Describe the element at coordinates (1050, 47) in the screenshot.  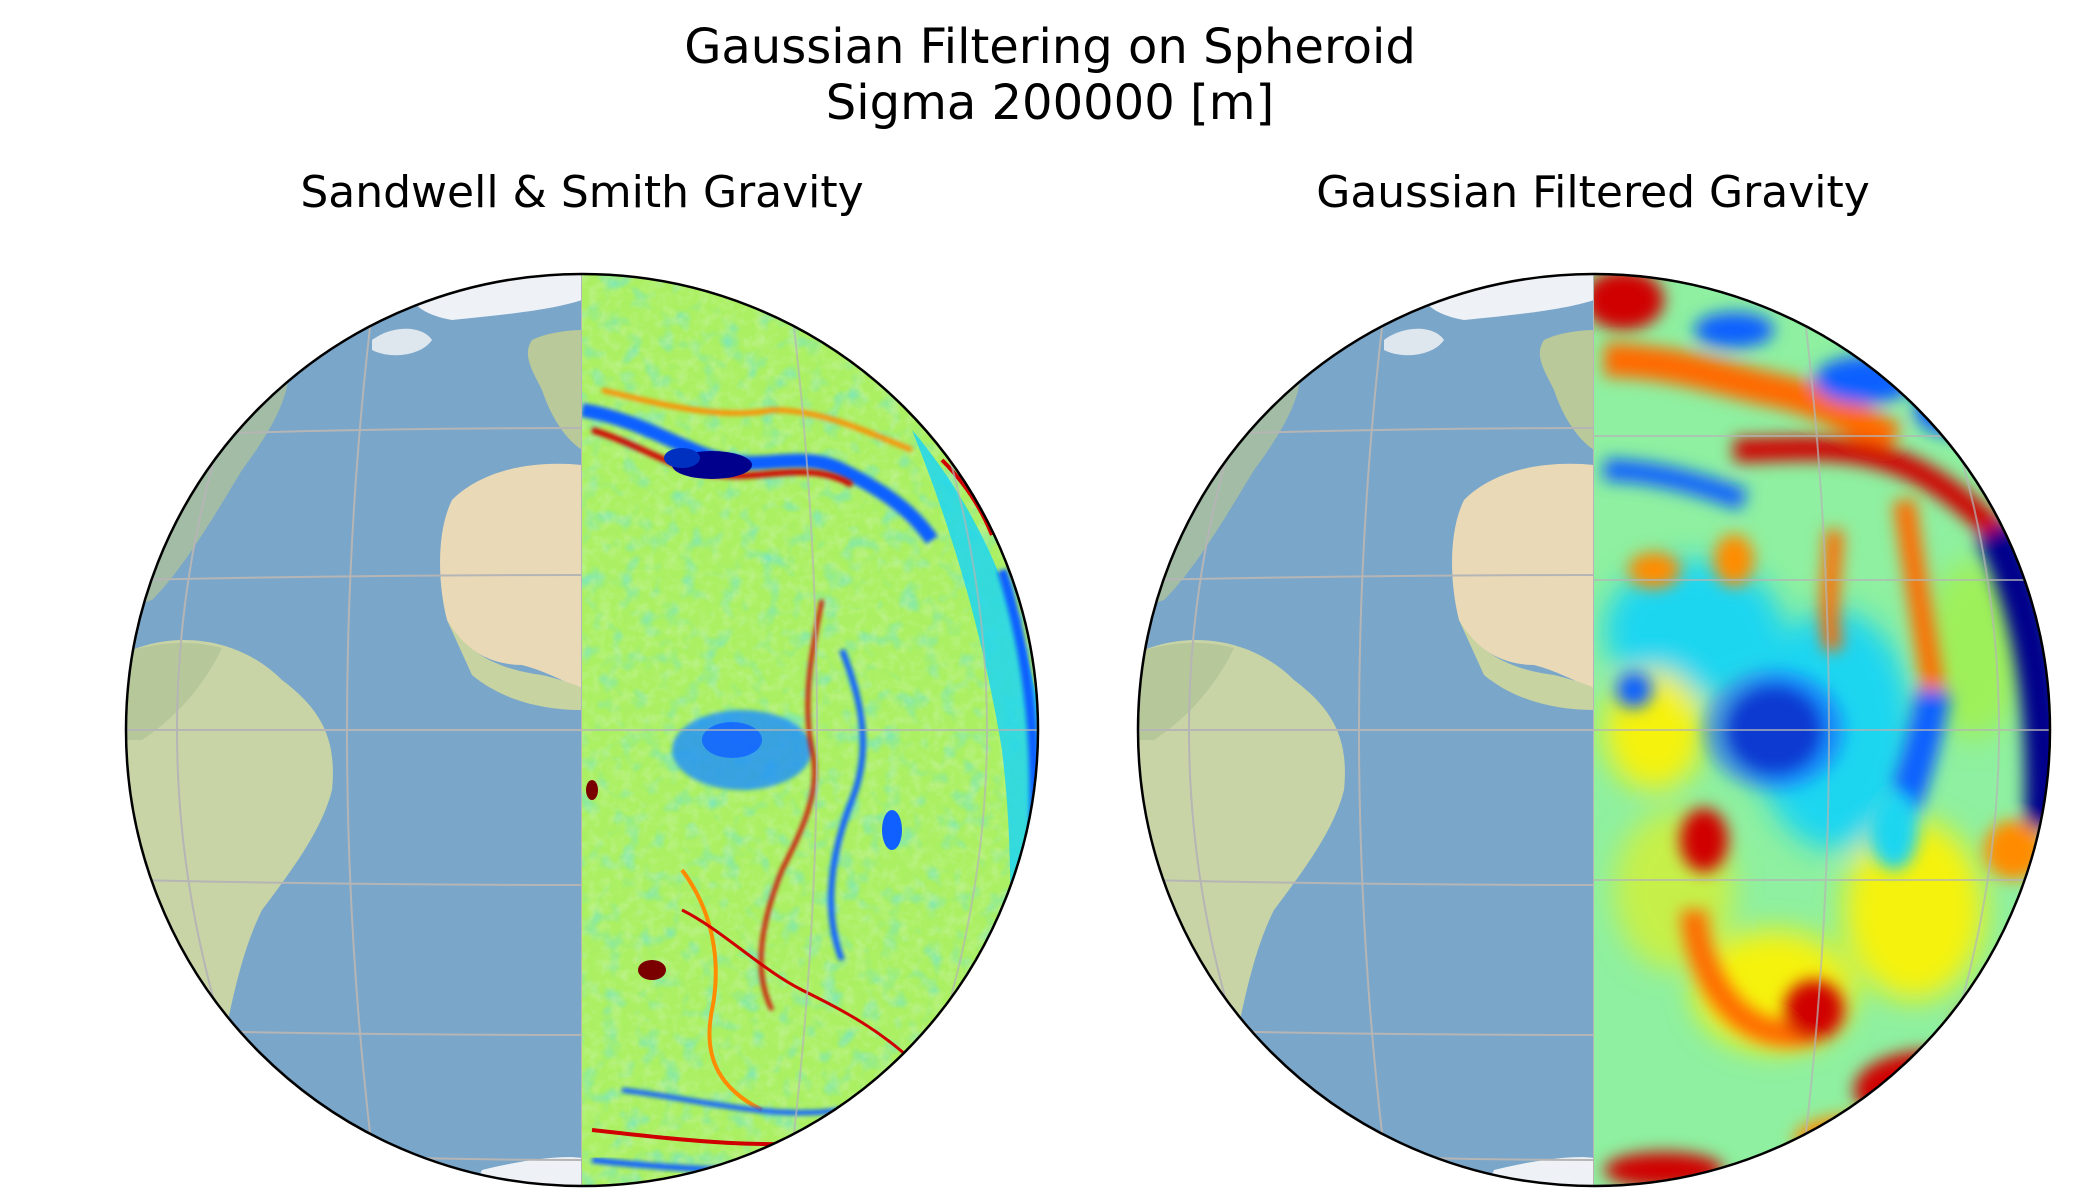
I see `figure-title: Gaussian Filtering on Spheroid` at that location.